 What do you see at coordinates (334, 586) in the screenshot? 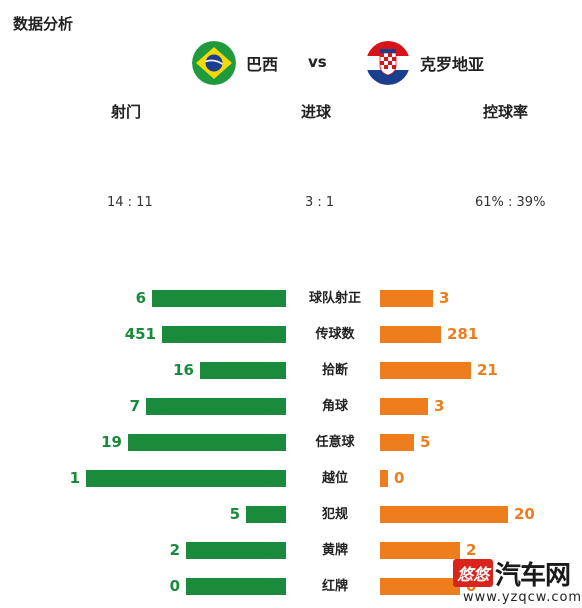
I see `stat-label: 红牌` at bounding box center [334, 586].